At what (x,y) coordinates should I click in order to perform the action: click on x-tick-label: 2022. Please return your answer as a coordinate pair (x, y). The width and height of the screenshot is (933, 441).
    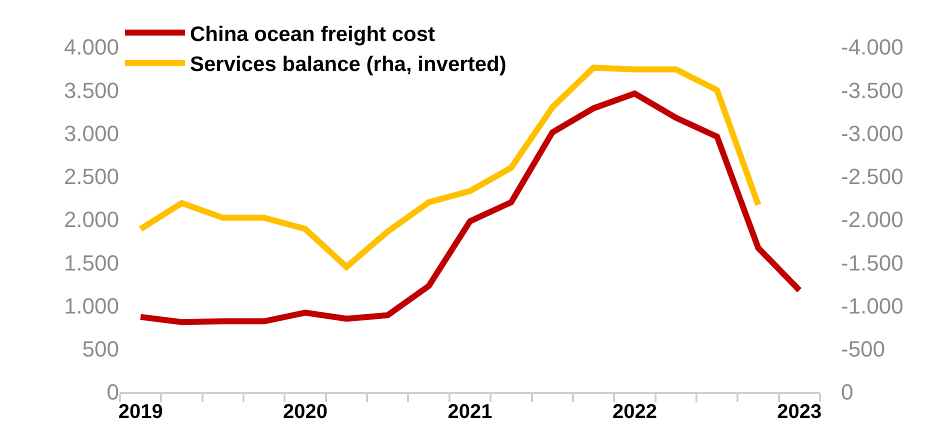
    Looking at the image, I should click on (634, 412).